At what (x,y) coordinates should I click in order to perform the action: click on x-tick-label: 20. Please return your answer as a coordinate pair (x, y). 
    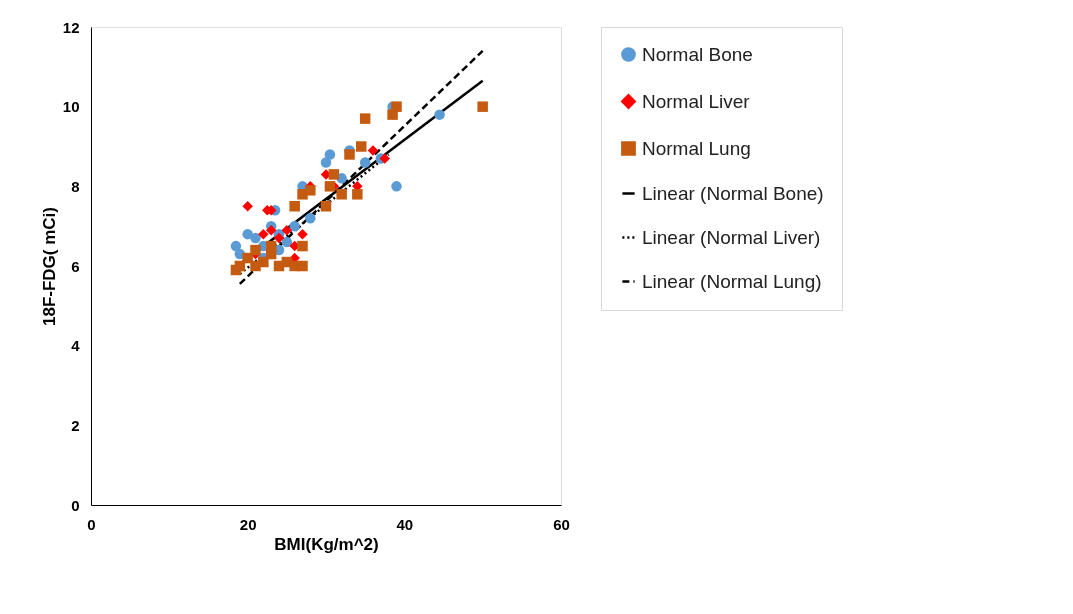
    Looking at the image, I should click on (248, 524).